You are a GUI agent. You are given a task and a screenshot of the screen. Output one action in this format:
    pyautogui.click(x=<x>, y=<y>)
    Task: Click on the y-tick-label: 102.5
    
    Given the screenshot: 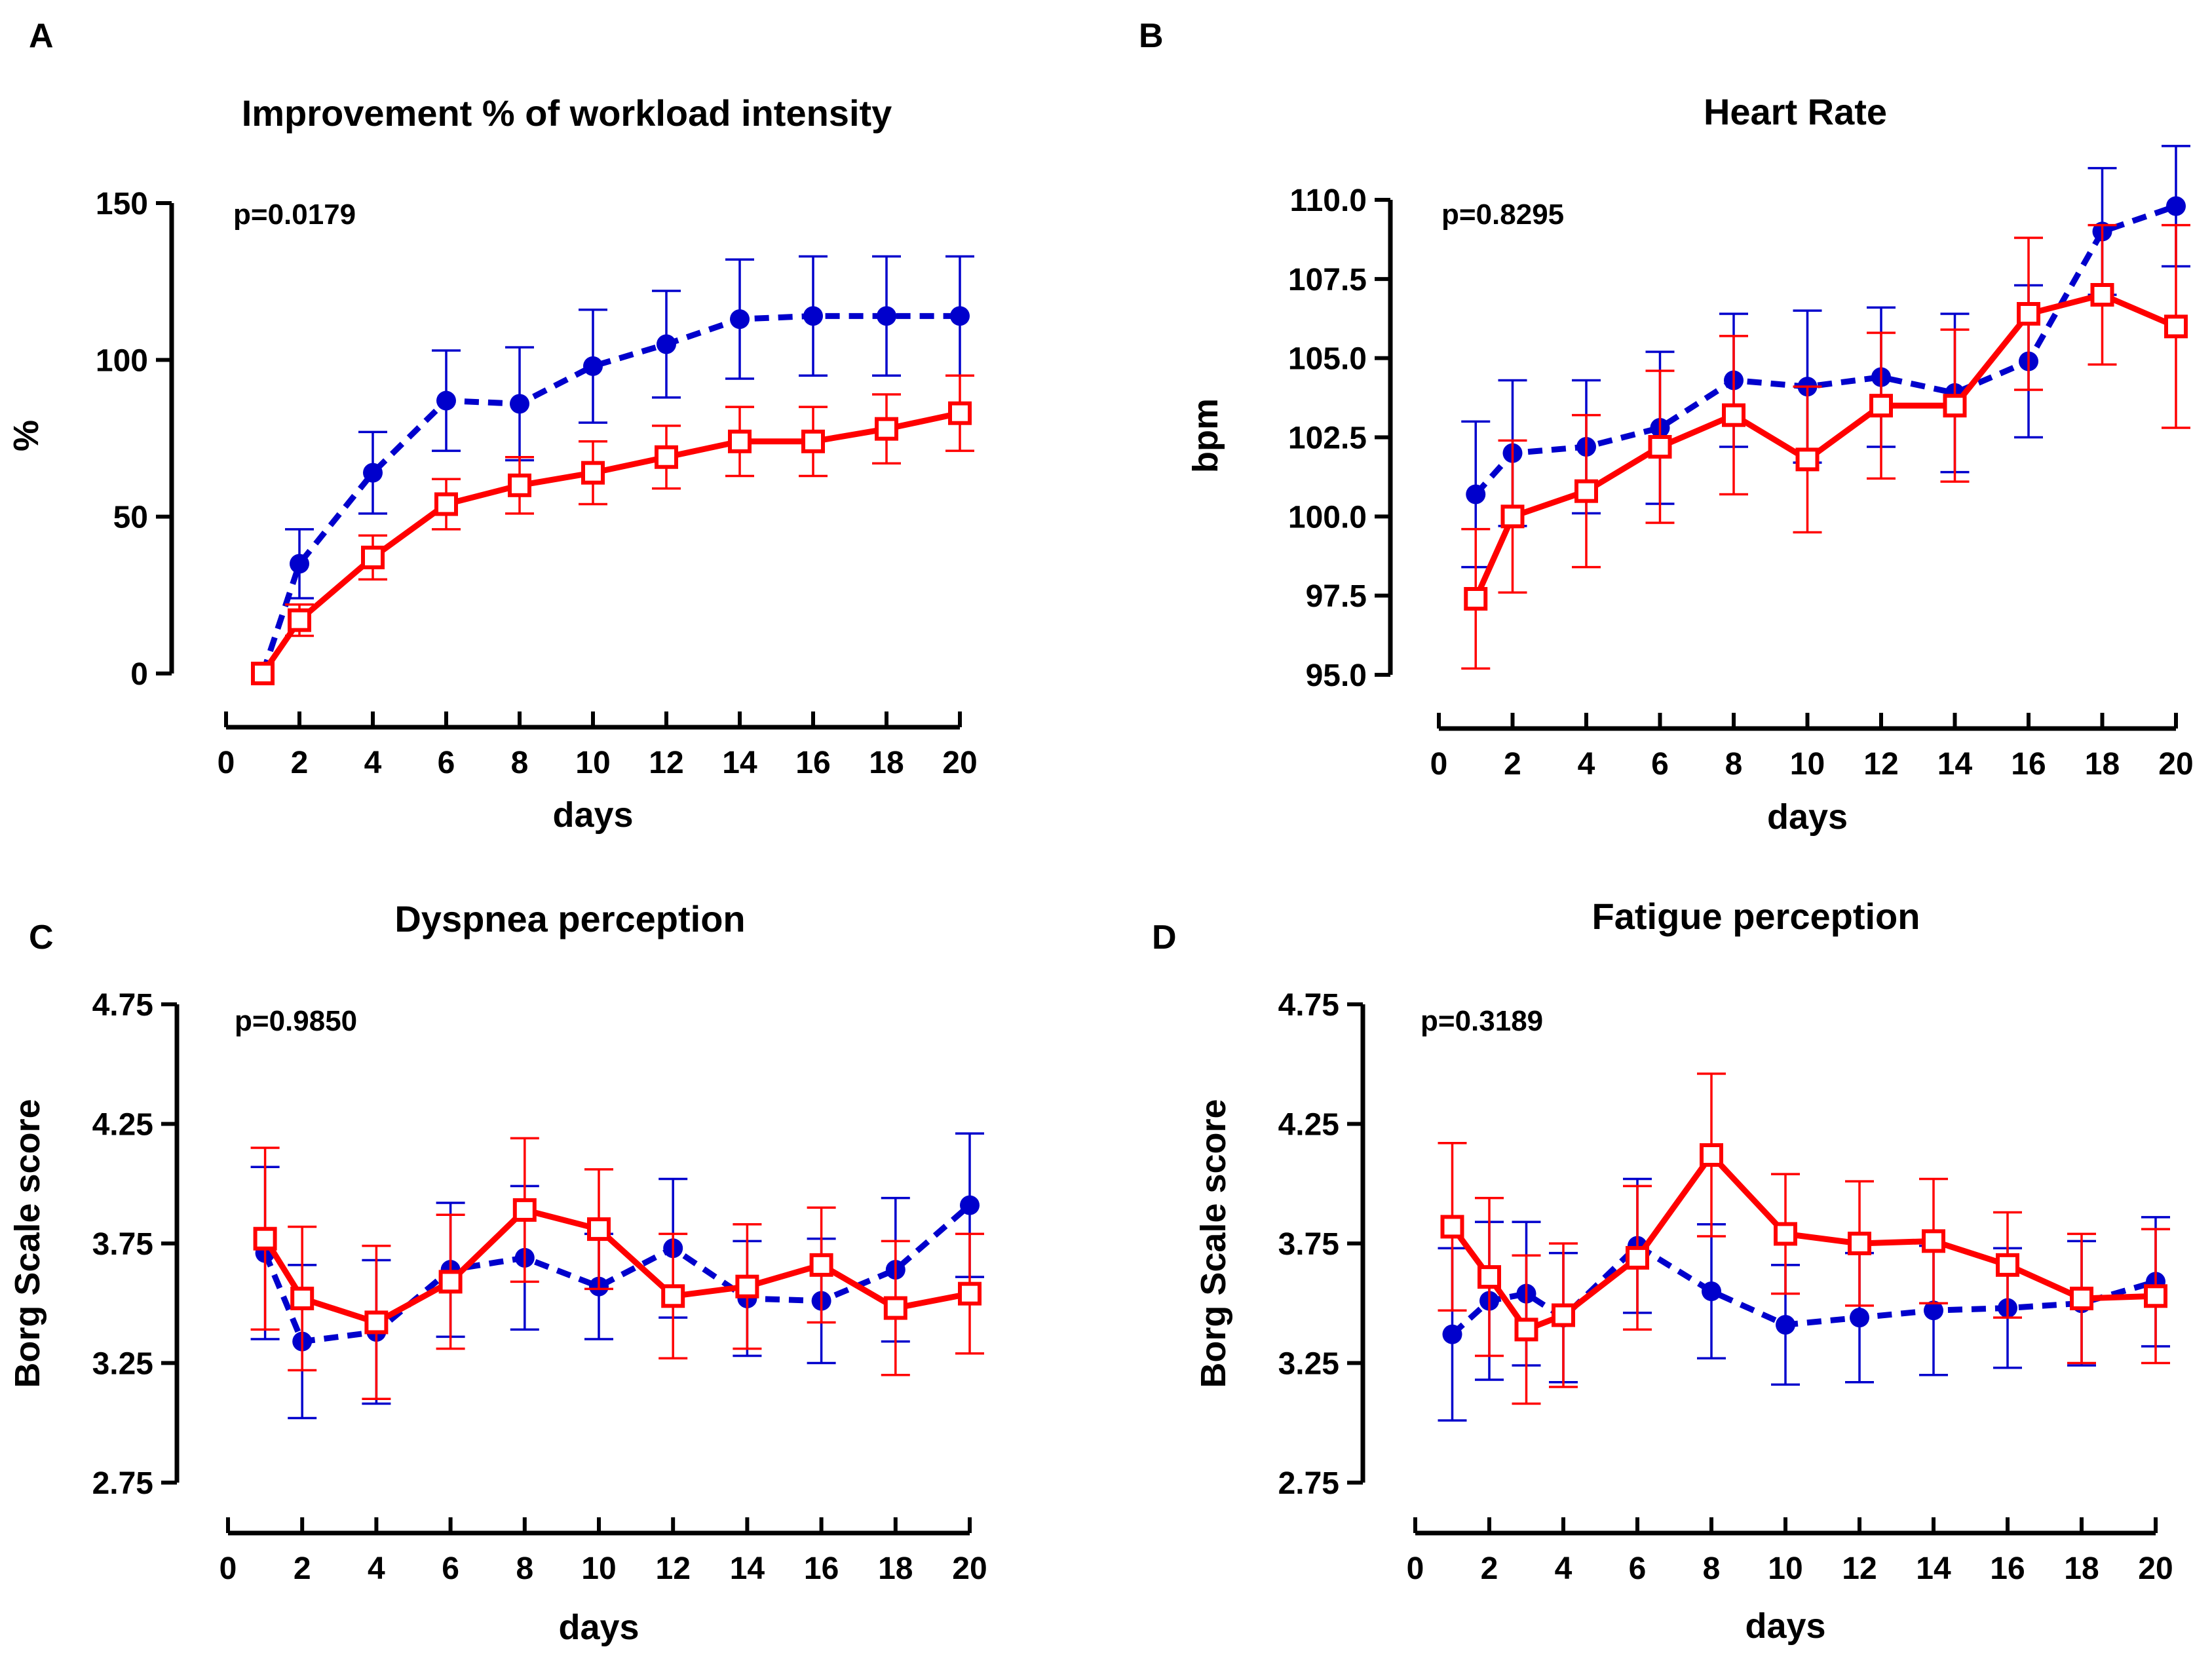 What is the action you would take?
    pyautogui.click(x=1328, y=438)
    